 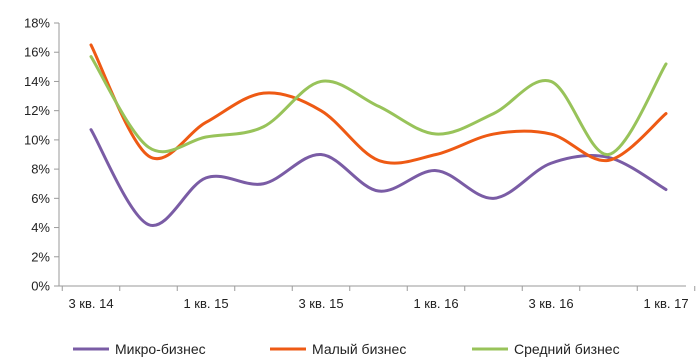 What do you see at coordinates (320, 303) in the screenshot?
I see `x-tick-label: 3 кв. 15` at bounding box center [320, 303].